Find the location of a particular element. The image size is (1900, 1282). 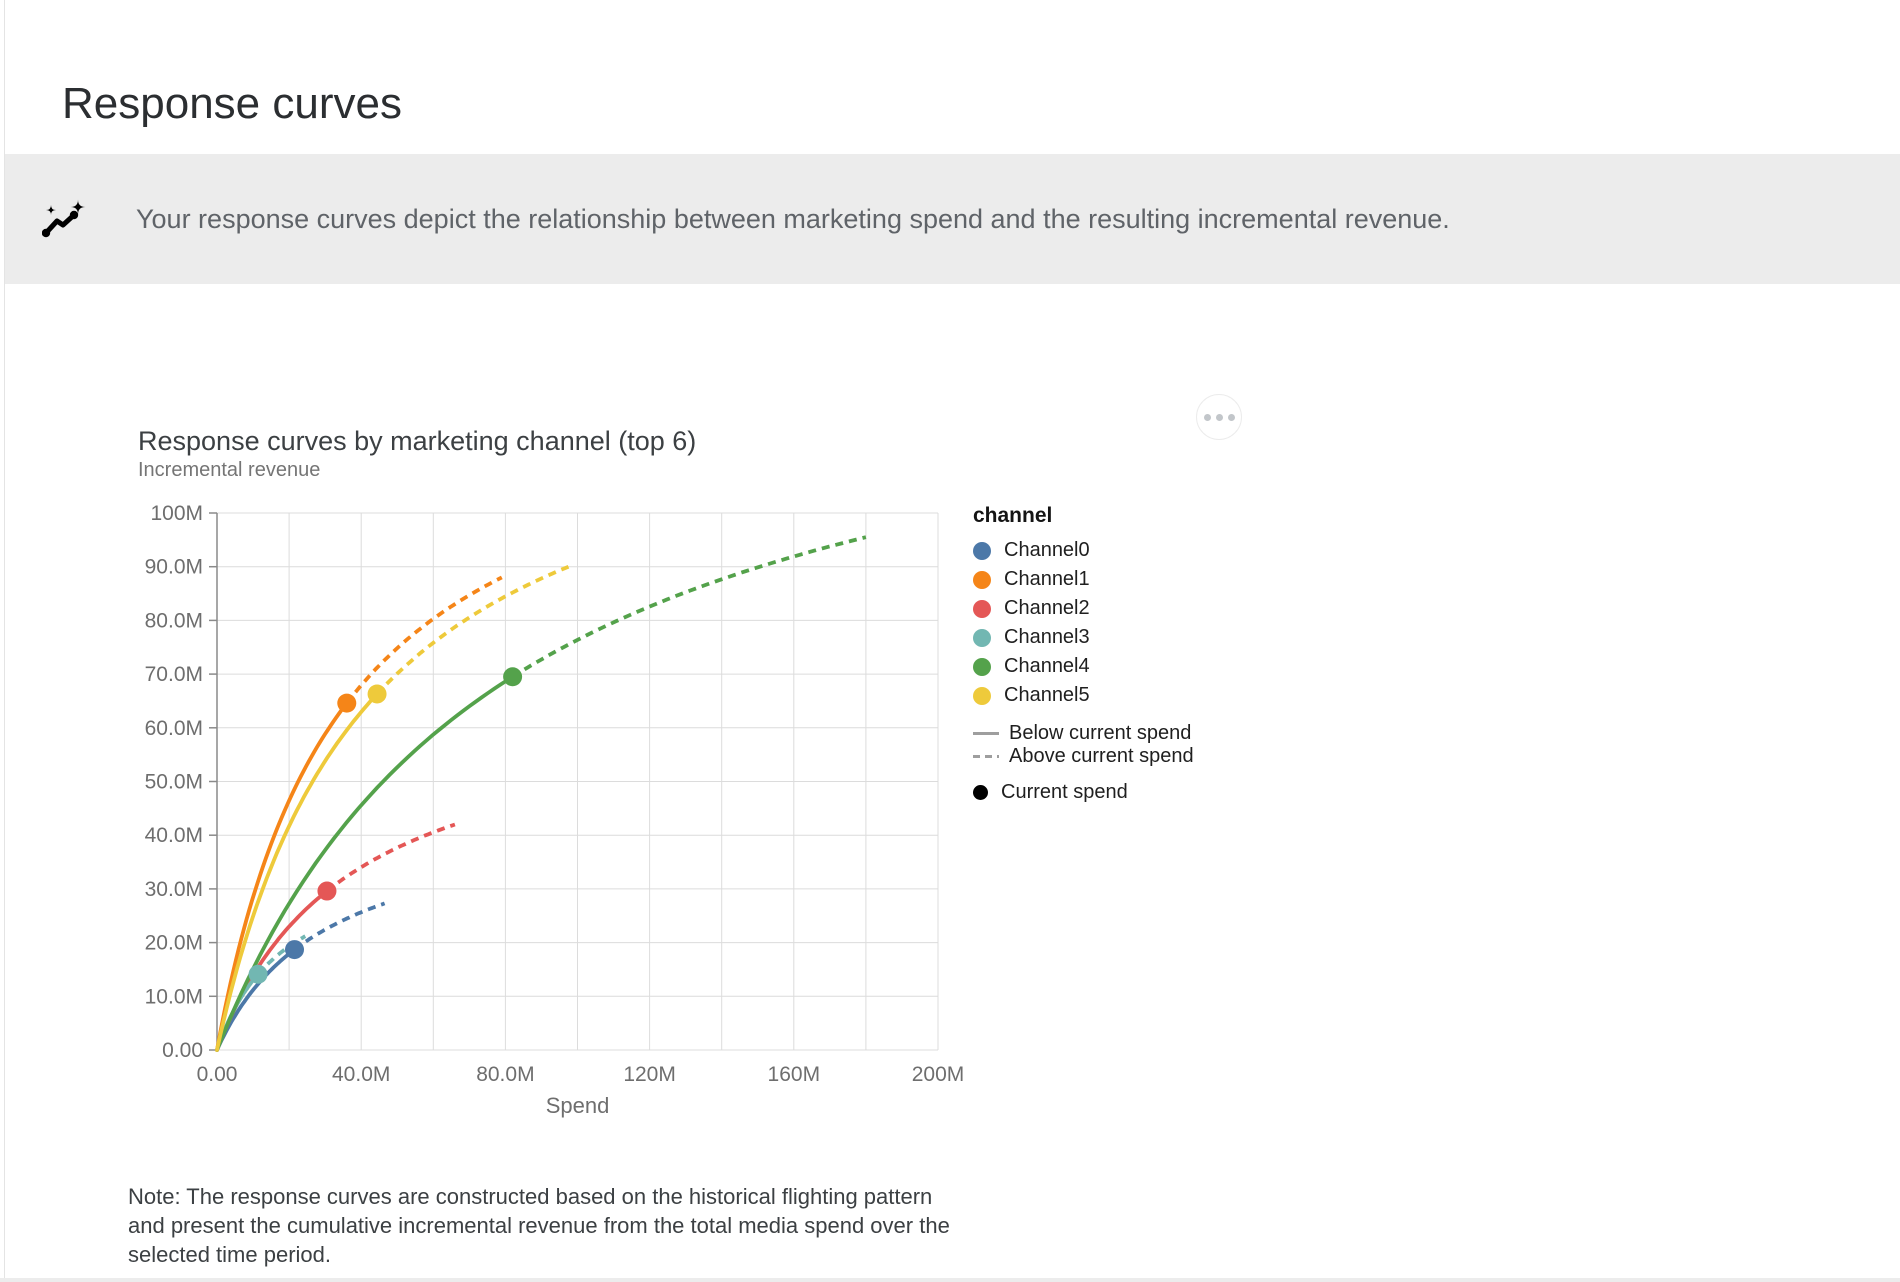

legend-item-channel2: Channel2 is located at coordinates (1093, 608).